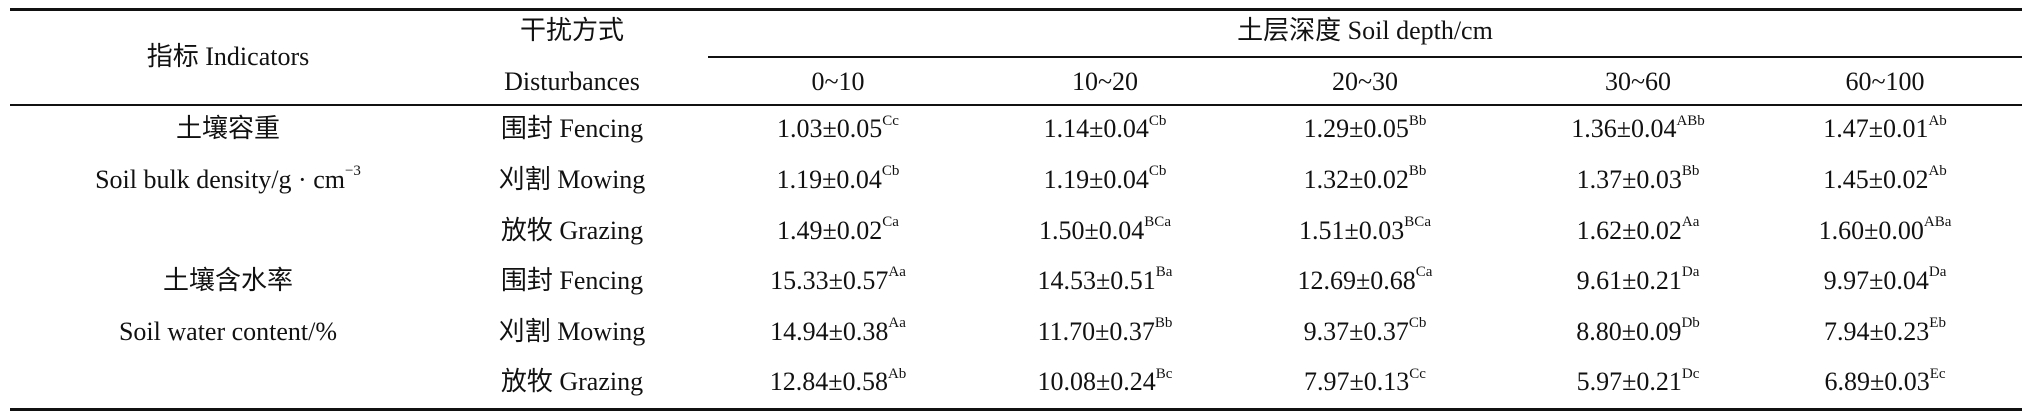 The width and height of the screenshot is (2032, 416). I want to click on cell: 1.37±0.03Bb, so click(1638, 180).